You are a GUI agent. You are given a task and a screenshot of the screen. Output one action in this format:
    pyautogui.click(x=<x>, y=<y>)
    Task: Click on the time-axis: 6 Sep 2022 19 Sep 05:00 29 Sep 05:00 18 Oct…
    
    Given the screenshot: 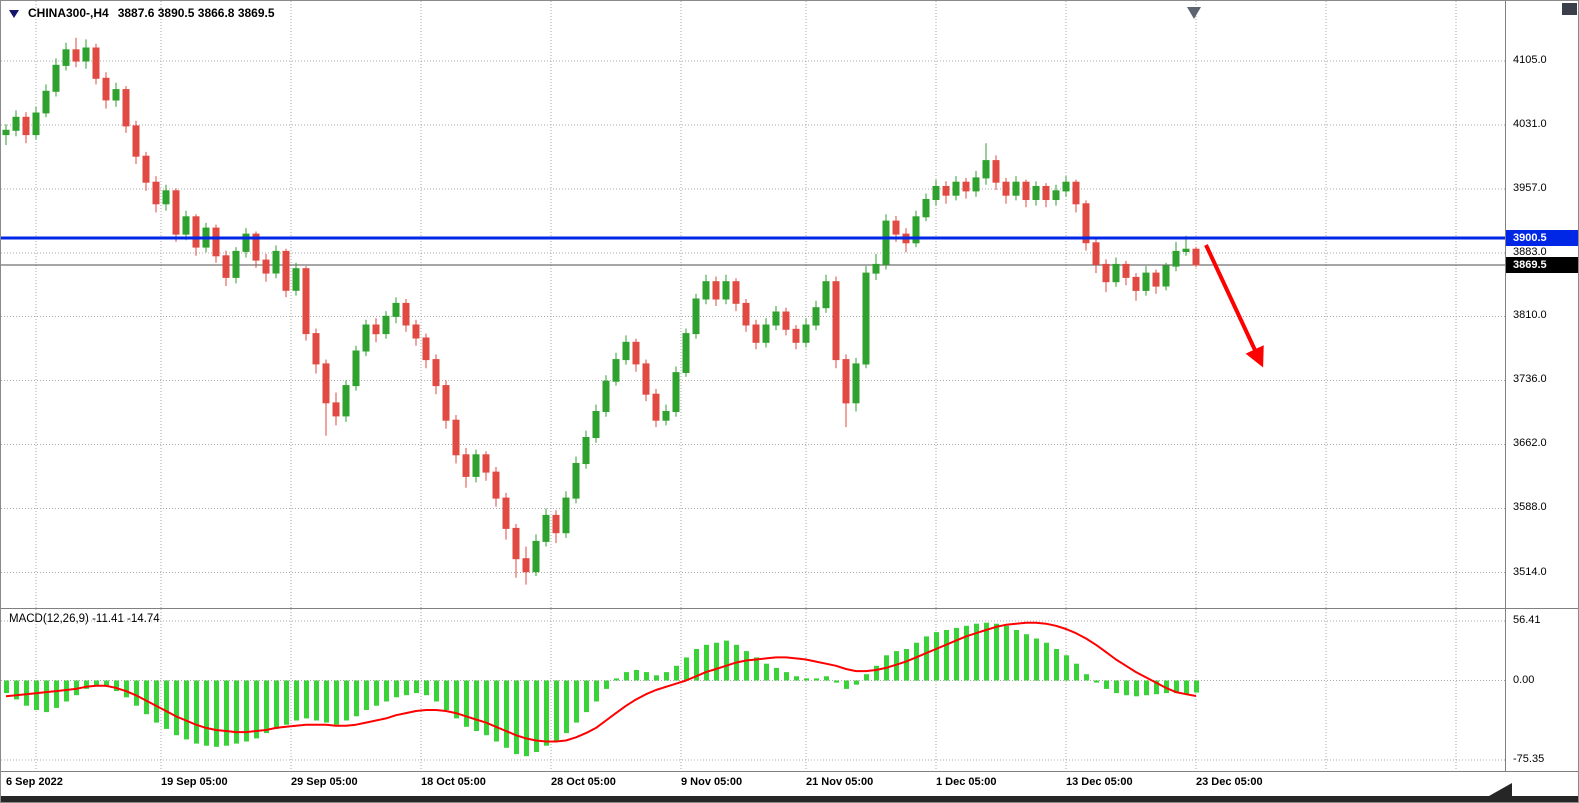 What is the action you would take?
    pyautogui.click(x=789, y=787)
    